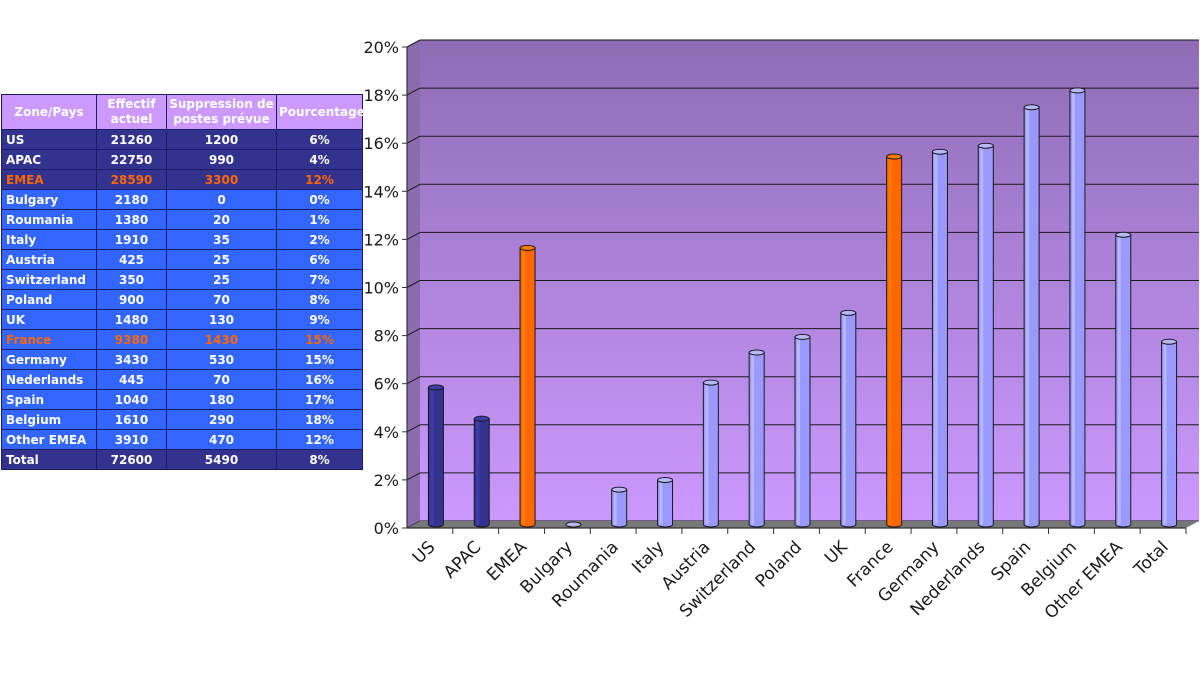 This screenshot has width=1200, height=685. What do you see at coordinates (319, 159) in the screenshot?
I see `pourcentage-cell: 4%` at bounding box center [319, 159].